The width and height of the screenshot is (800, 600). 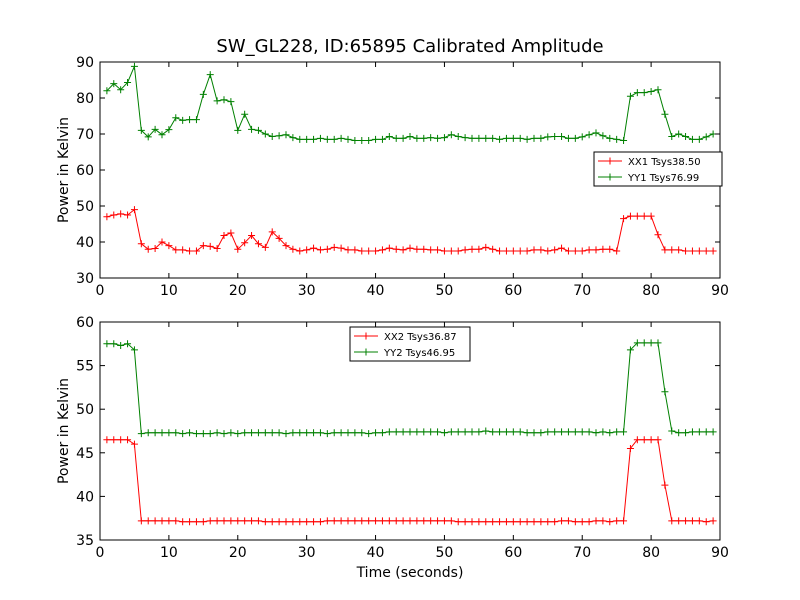 What do you see at coordinates (64, 170) in the screenshot?
I see `y-axis-label: Power in Kelvin` at bounding box center [64, 170].